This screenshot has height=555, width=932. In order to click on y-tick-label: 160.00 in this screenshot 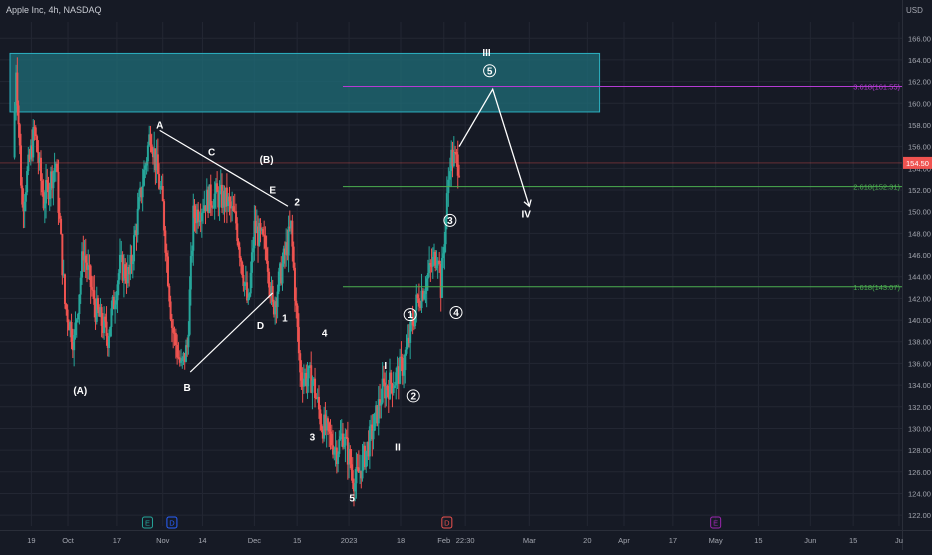, I will do `click(919, 103)`.